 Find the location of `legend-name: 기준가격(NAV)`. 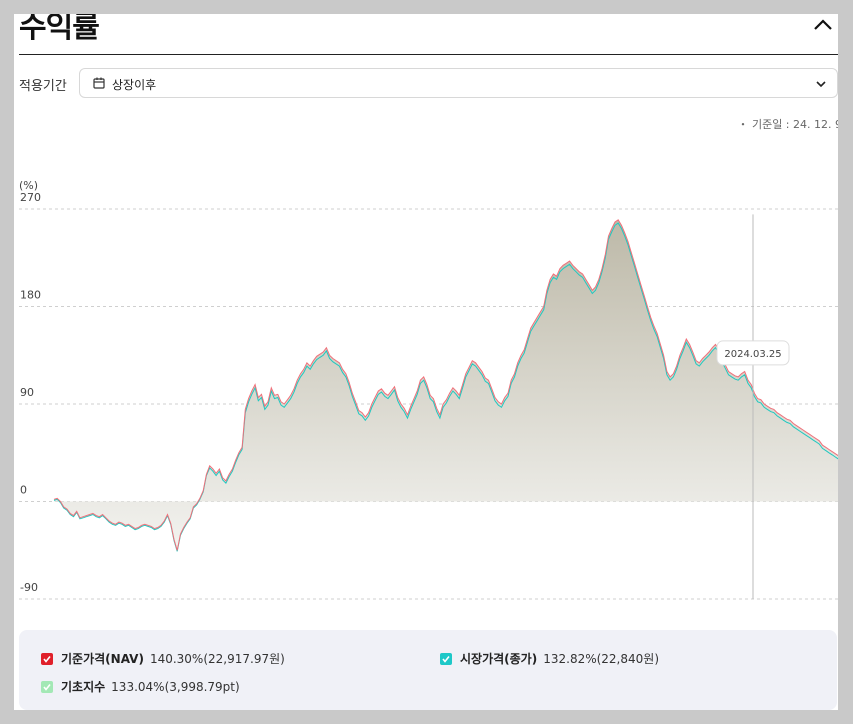

legend-name: 기준가격(NAV) is located at coordinates (102, 659).